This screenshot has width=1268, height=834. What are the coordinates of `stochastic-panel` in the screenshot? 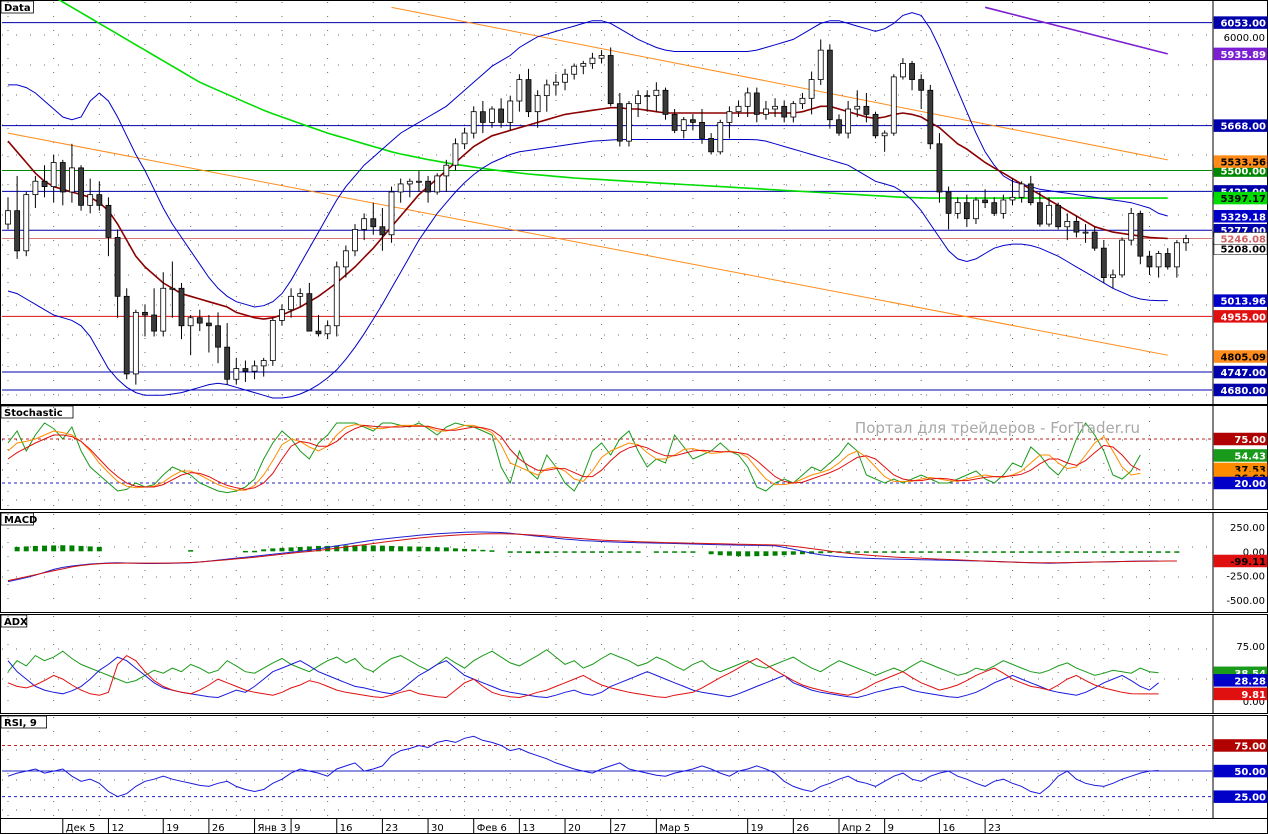 It's located at (607, 457).